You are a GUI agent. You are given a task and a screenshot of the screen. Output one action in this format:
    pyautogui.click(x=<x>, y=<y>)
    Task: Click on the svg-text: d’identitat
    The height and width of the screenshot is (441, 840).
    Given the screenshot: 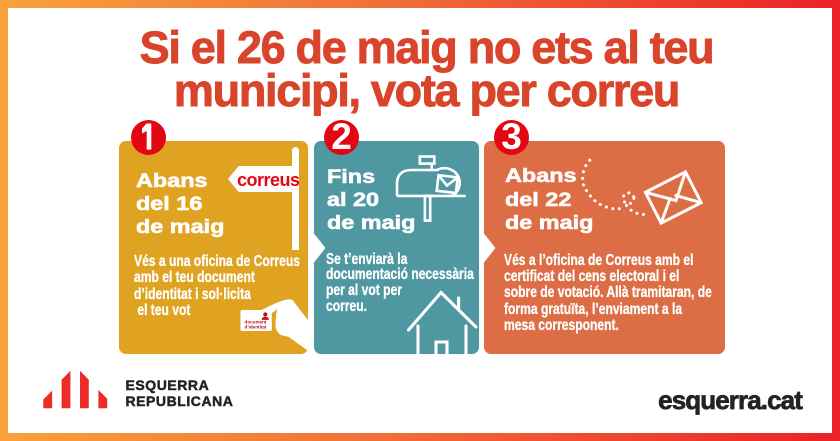 What is the action you would take?
    pyautogui.click(x=256, y=327)
    